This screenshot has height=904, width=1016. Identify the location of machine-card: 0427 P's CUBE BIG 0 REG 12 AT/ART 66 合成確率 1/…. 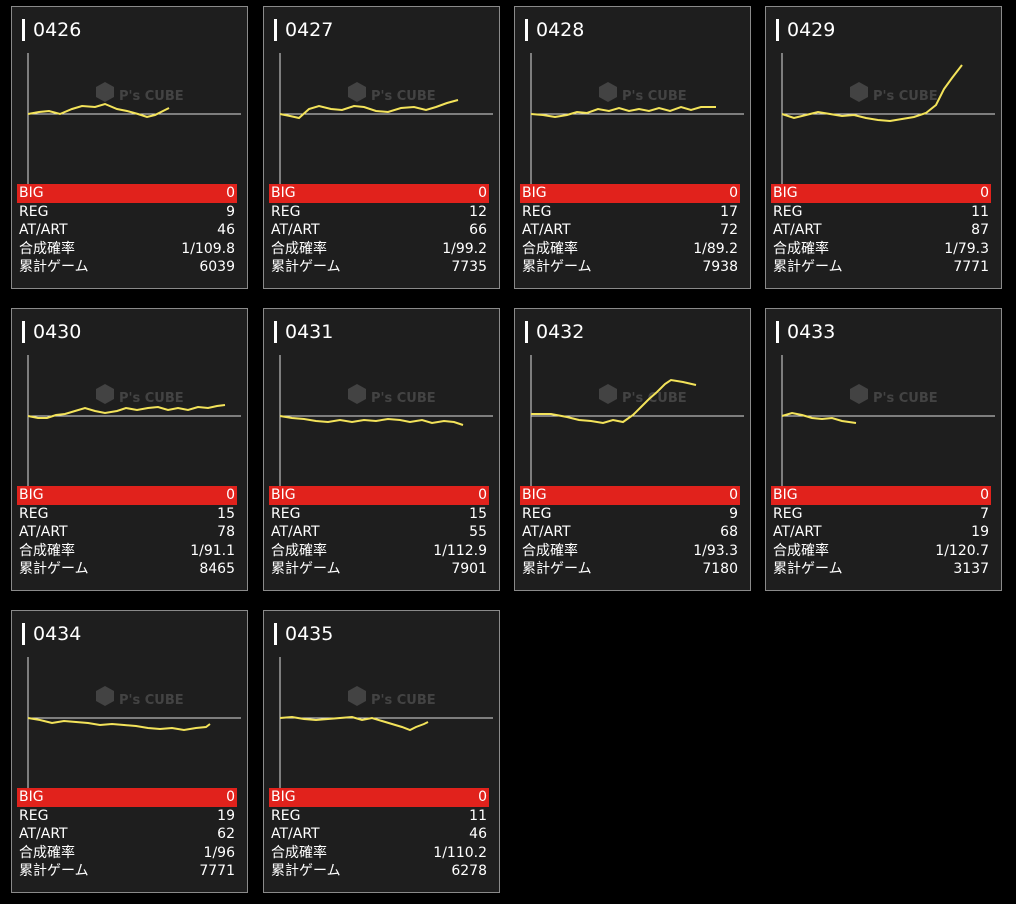
(381, 147).